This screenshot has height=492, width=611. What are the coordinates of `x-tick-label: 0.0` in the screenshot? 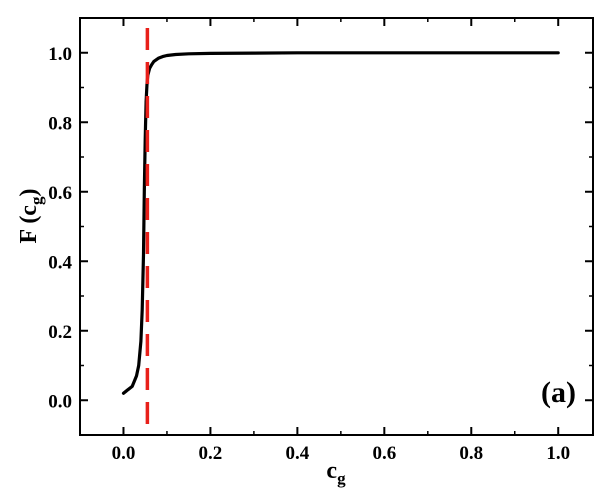 It's located at (124, 453).